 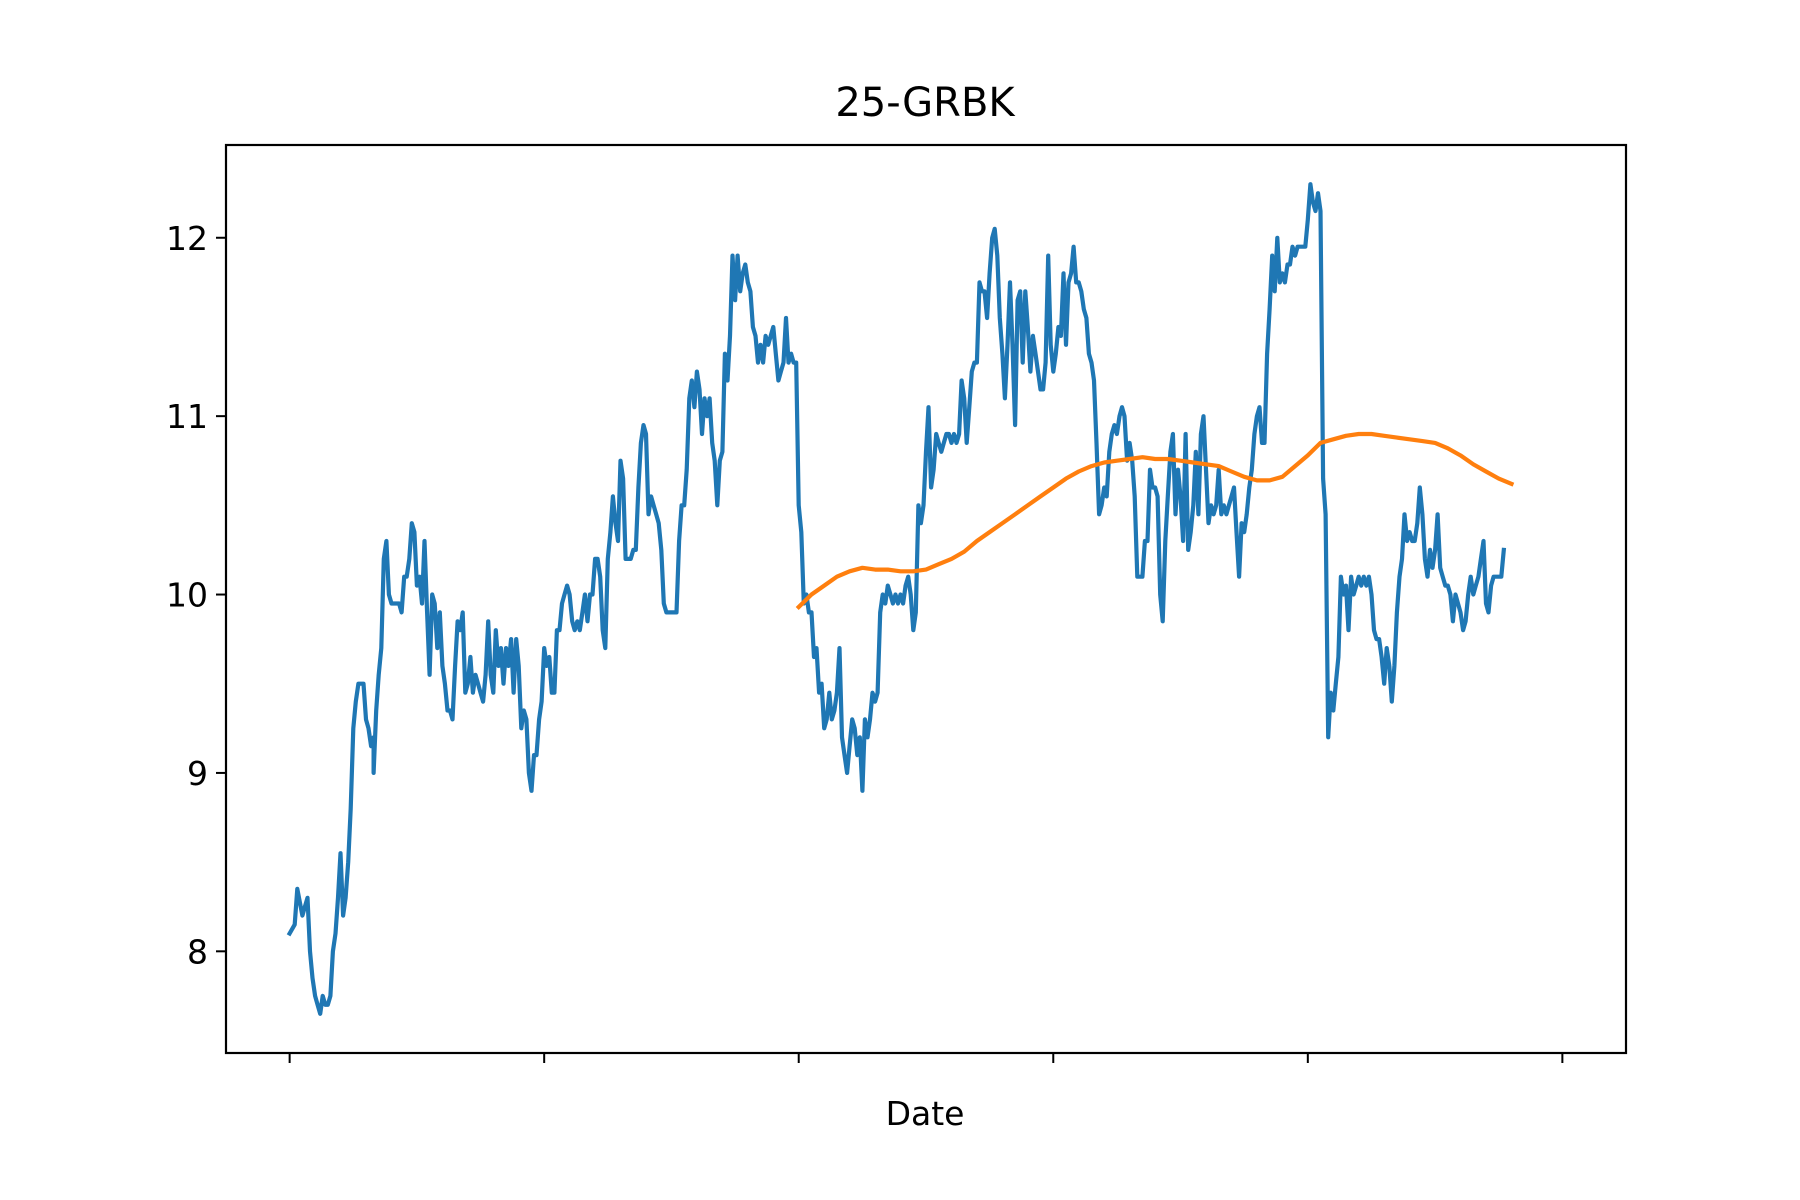 What do you see at coordinates (197, 951) in the screenshot?
I see `y-tick-label: 8` at bounding box center [197, 951].